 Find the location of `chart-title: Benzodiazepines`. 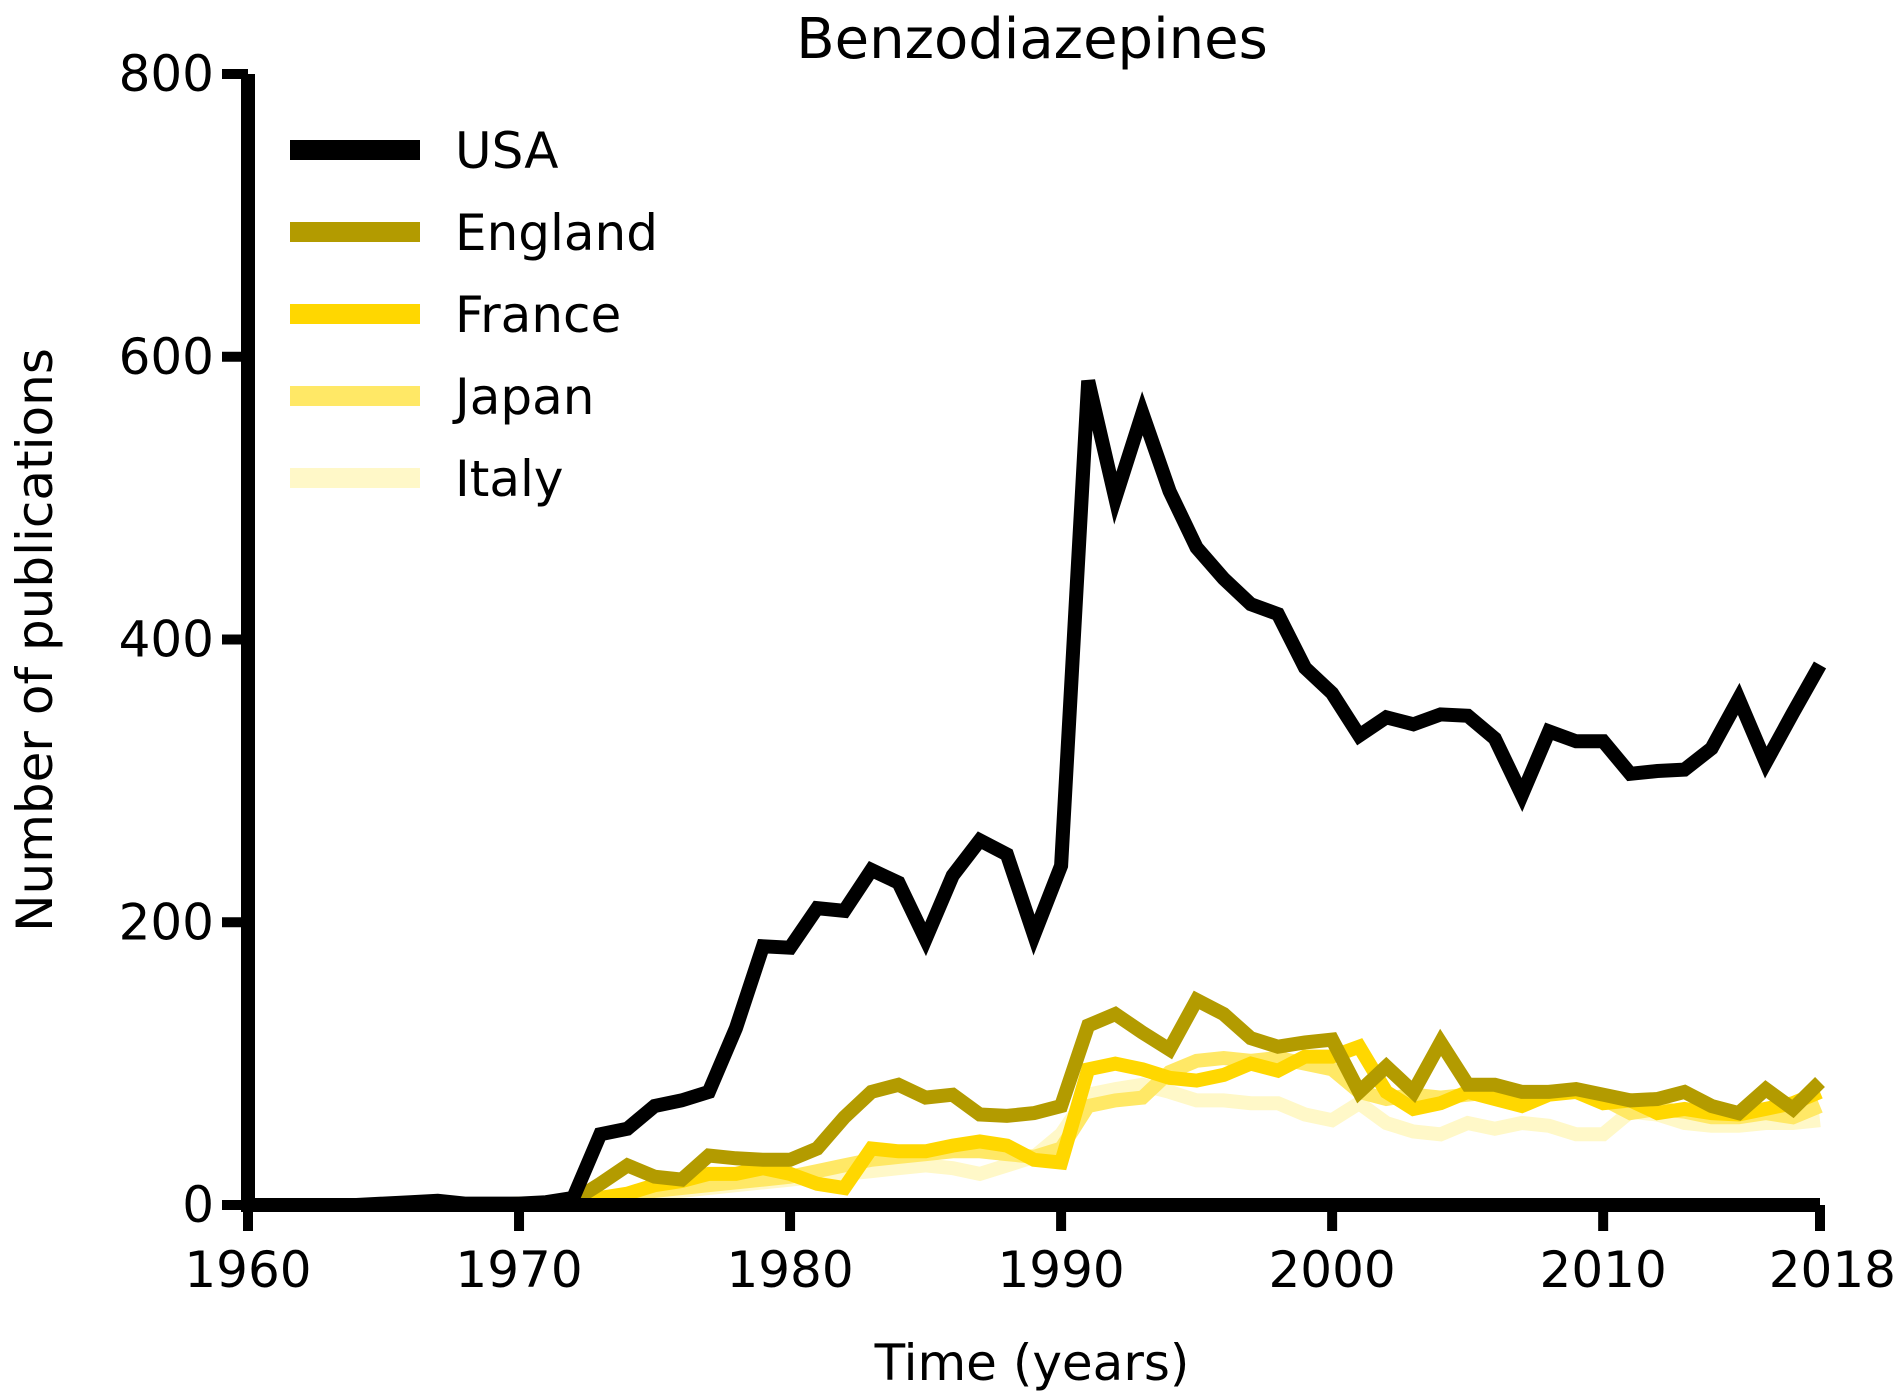

chart-title: Benzodiazepines is located at coordinates (1032, 39).